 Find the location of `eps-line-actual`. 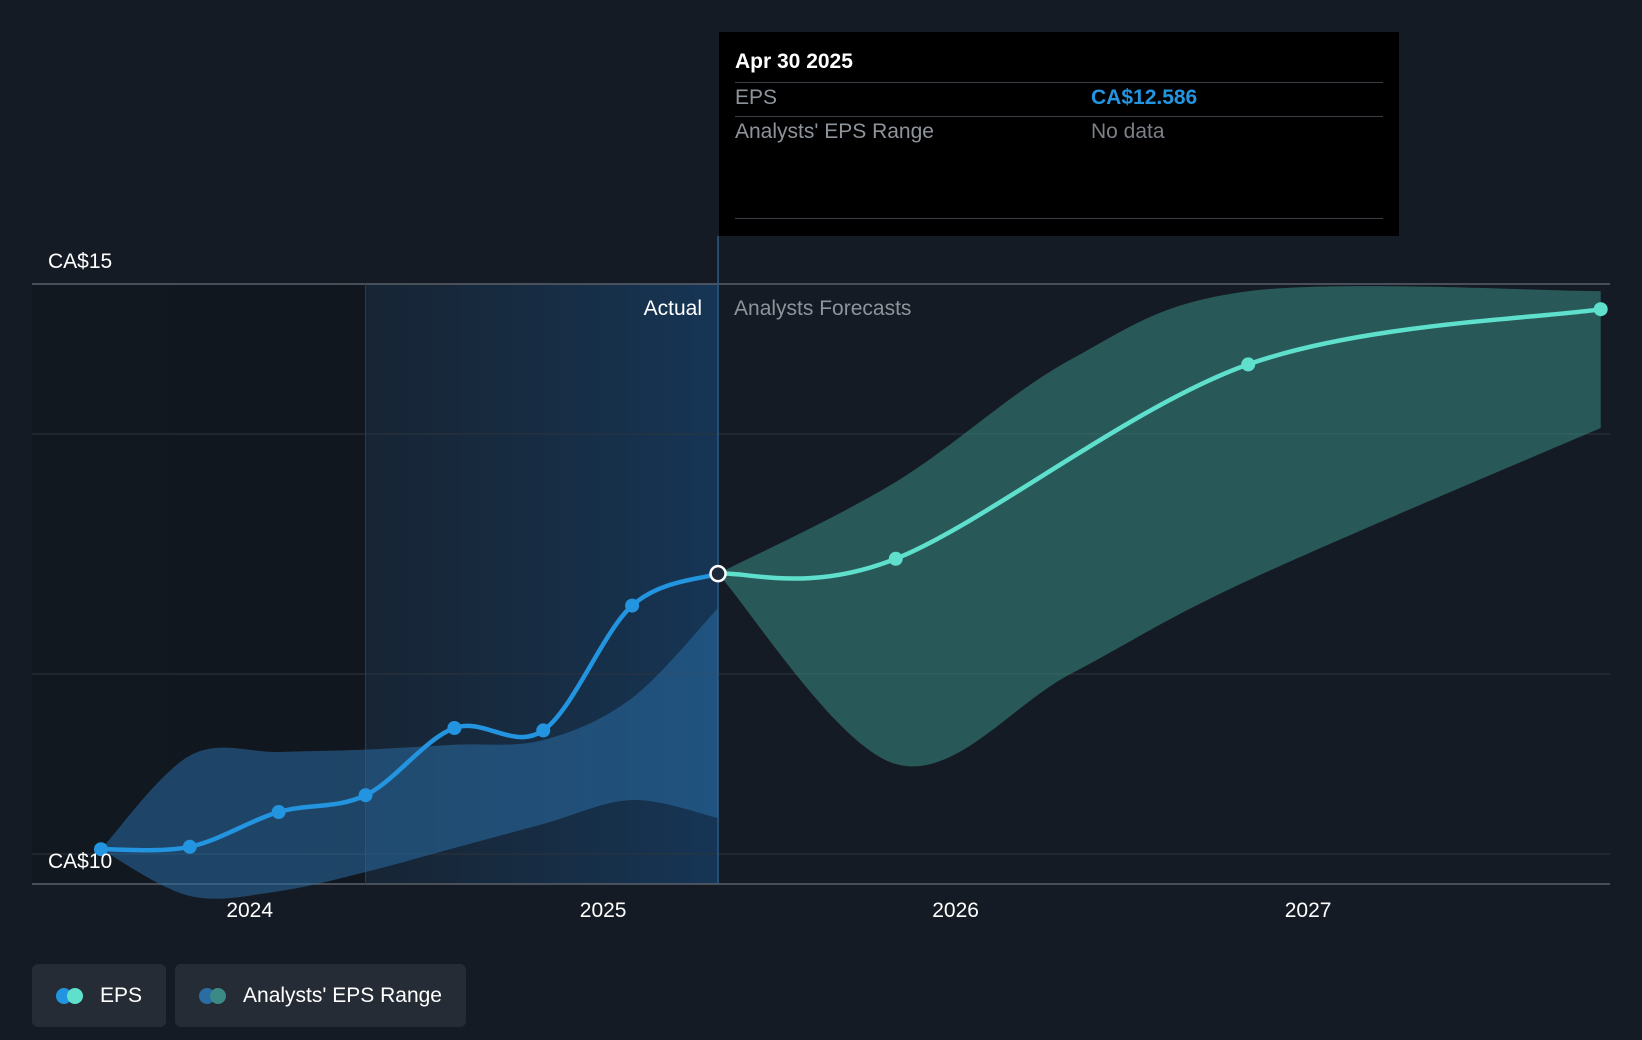

eps-line-actual is located at coordinates (409, 712).